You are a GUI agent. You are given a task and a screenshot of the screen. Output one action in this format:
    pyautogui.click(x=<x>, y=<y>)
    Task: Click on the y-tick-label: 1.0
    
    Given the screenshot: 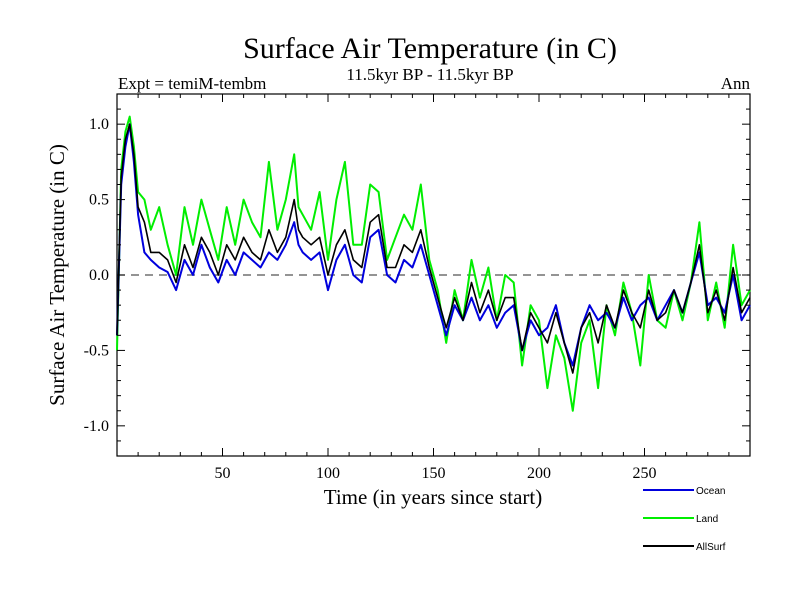 What is the action you would take?
    pyautogui.click(x=99, y=124)
    